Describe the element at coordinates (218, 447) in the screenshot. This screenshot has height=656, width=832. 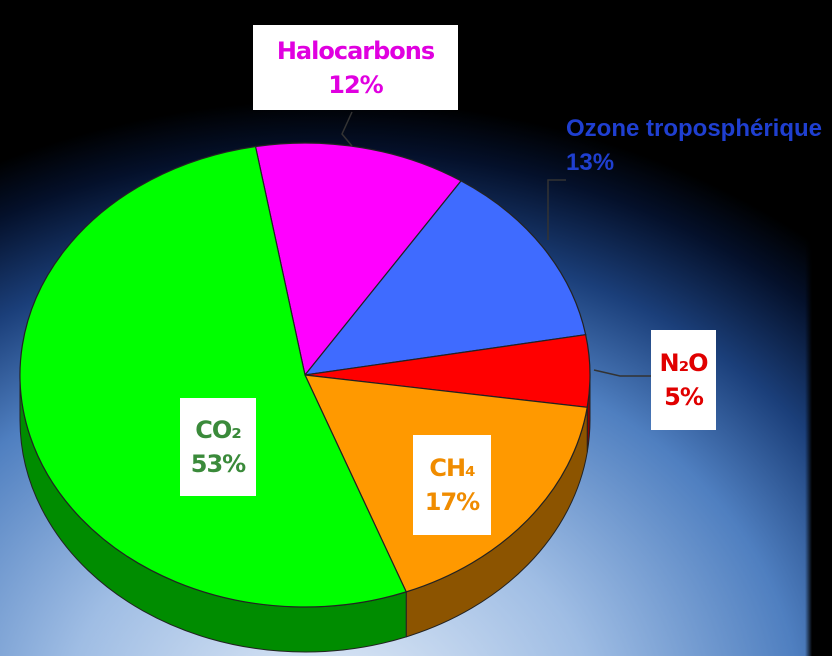
I see `slice-label: CO₂ 53%` at that location.